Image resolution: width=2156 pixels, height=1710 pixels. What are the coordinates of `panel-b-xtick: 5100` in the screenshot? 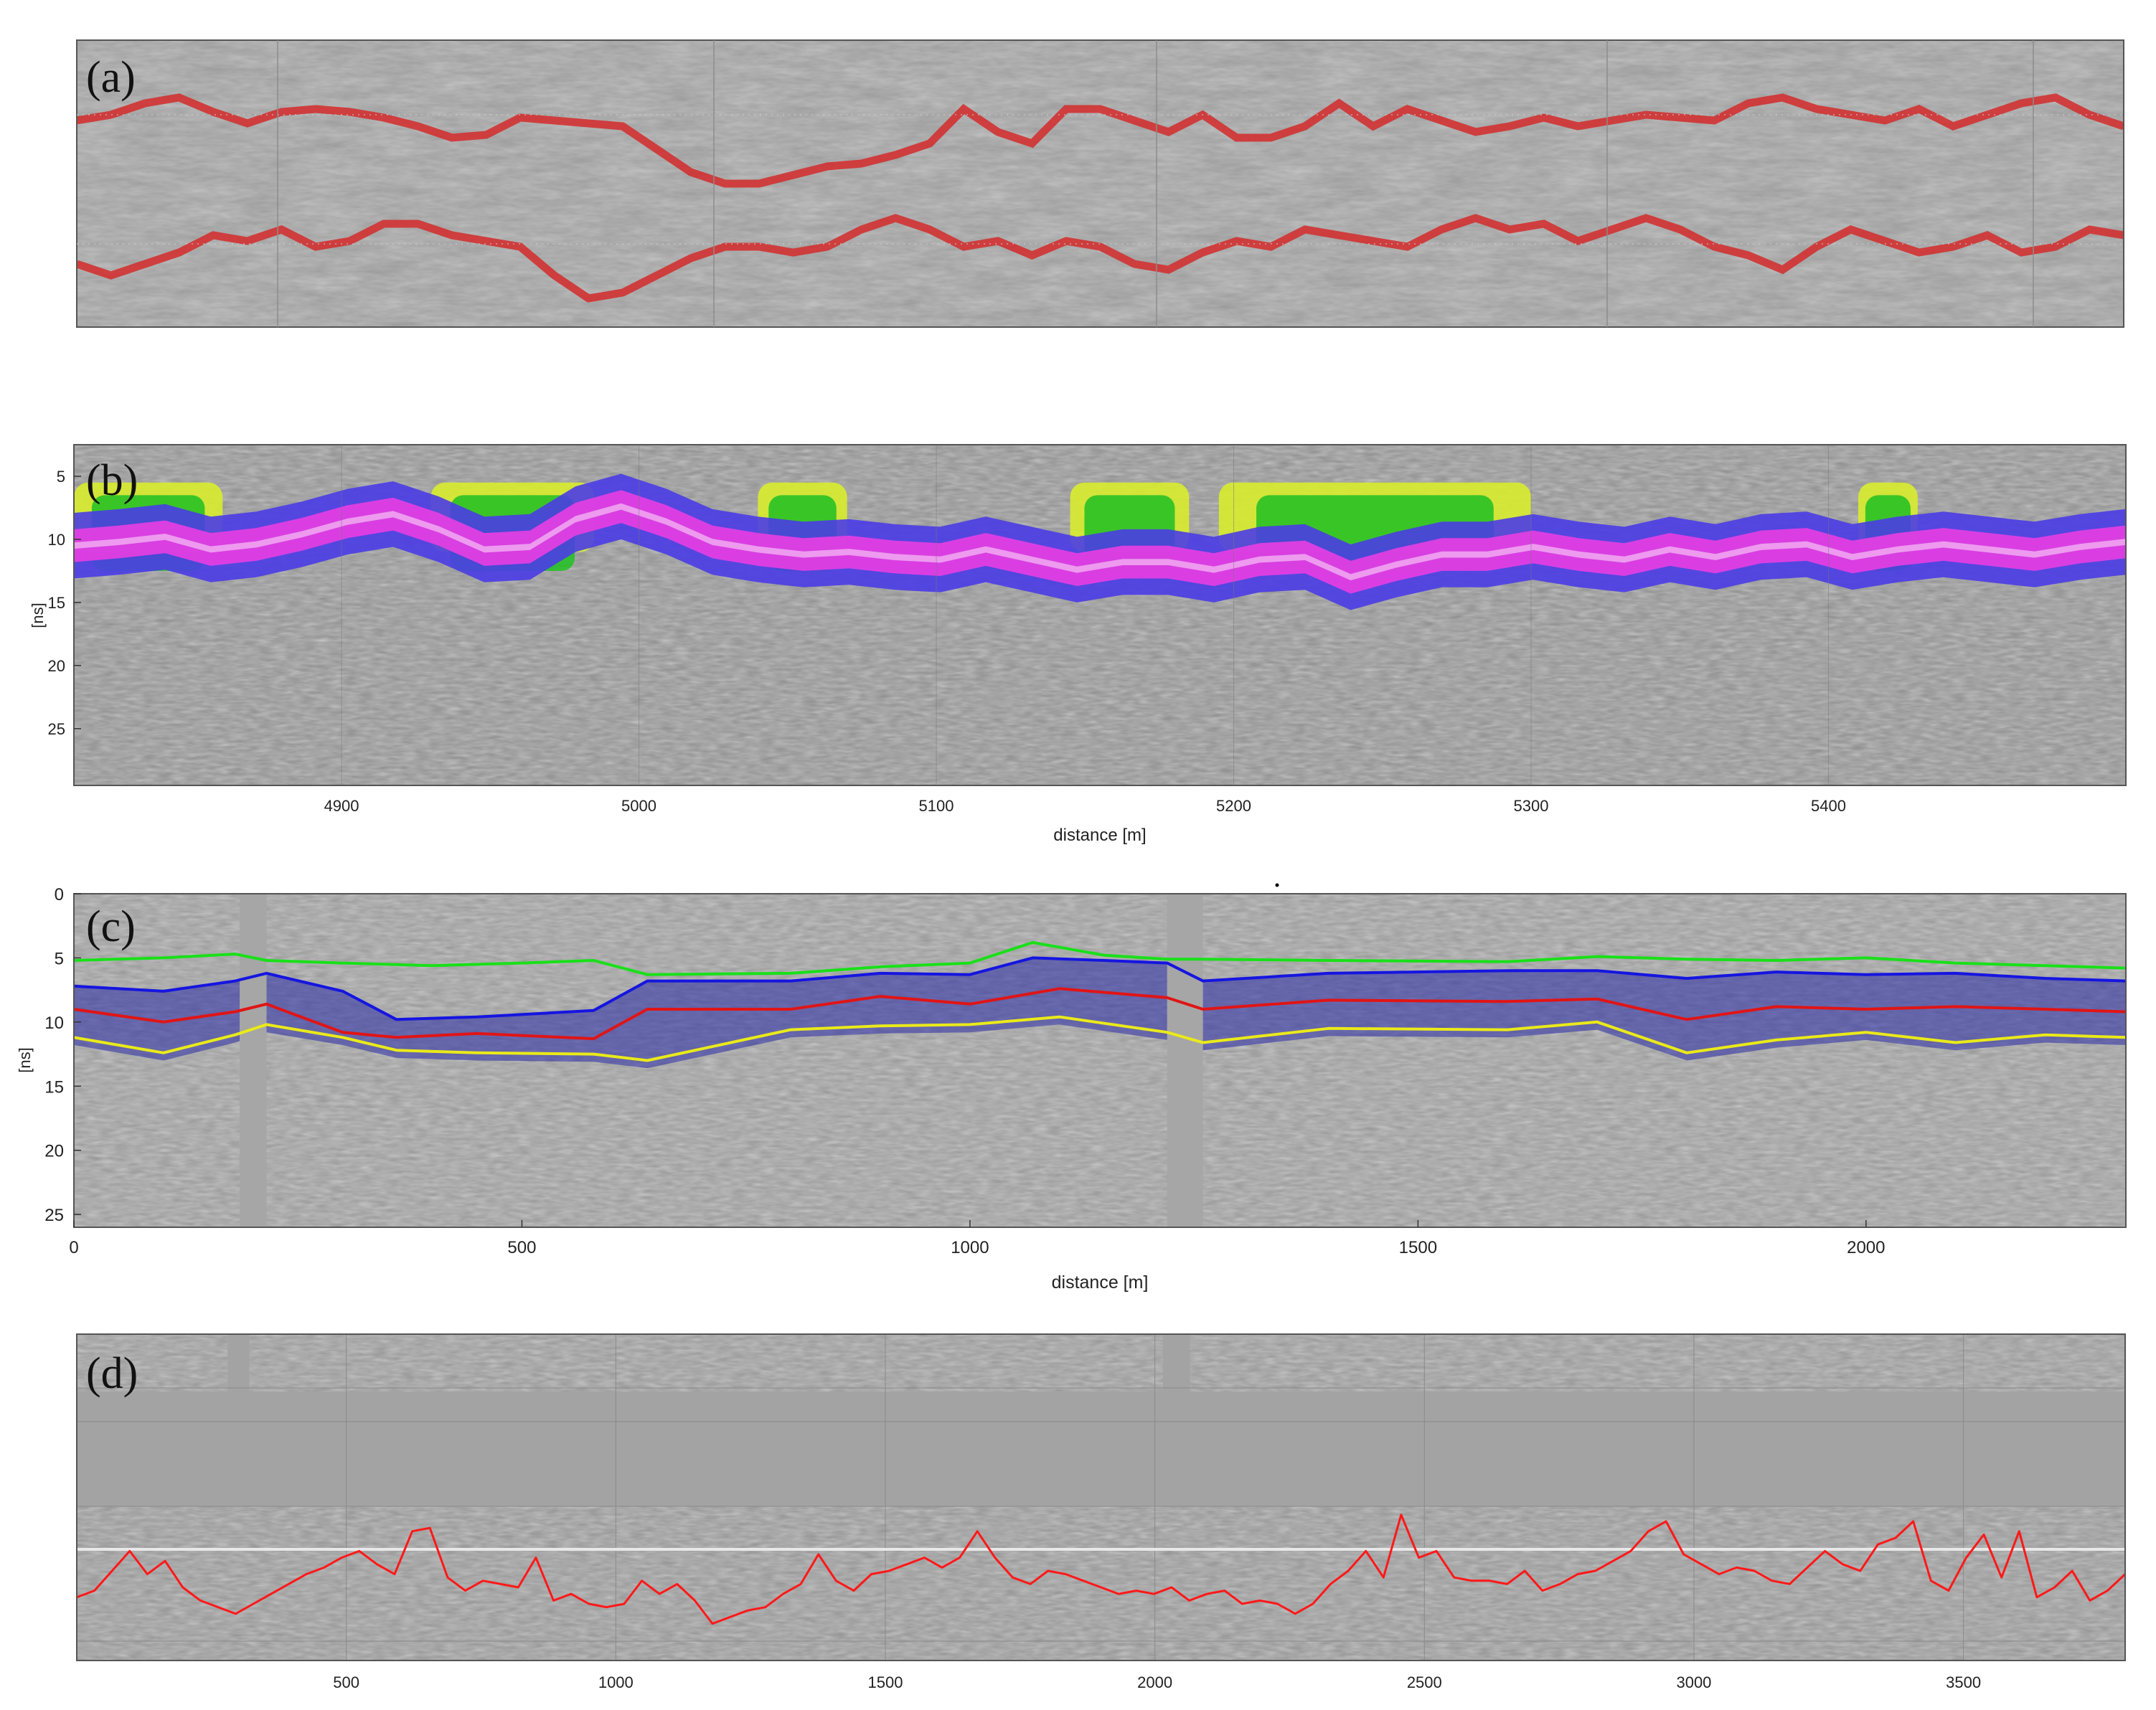 It's located at (937, 806).